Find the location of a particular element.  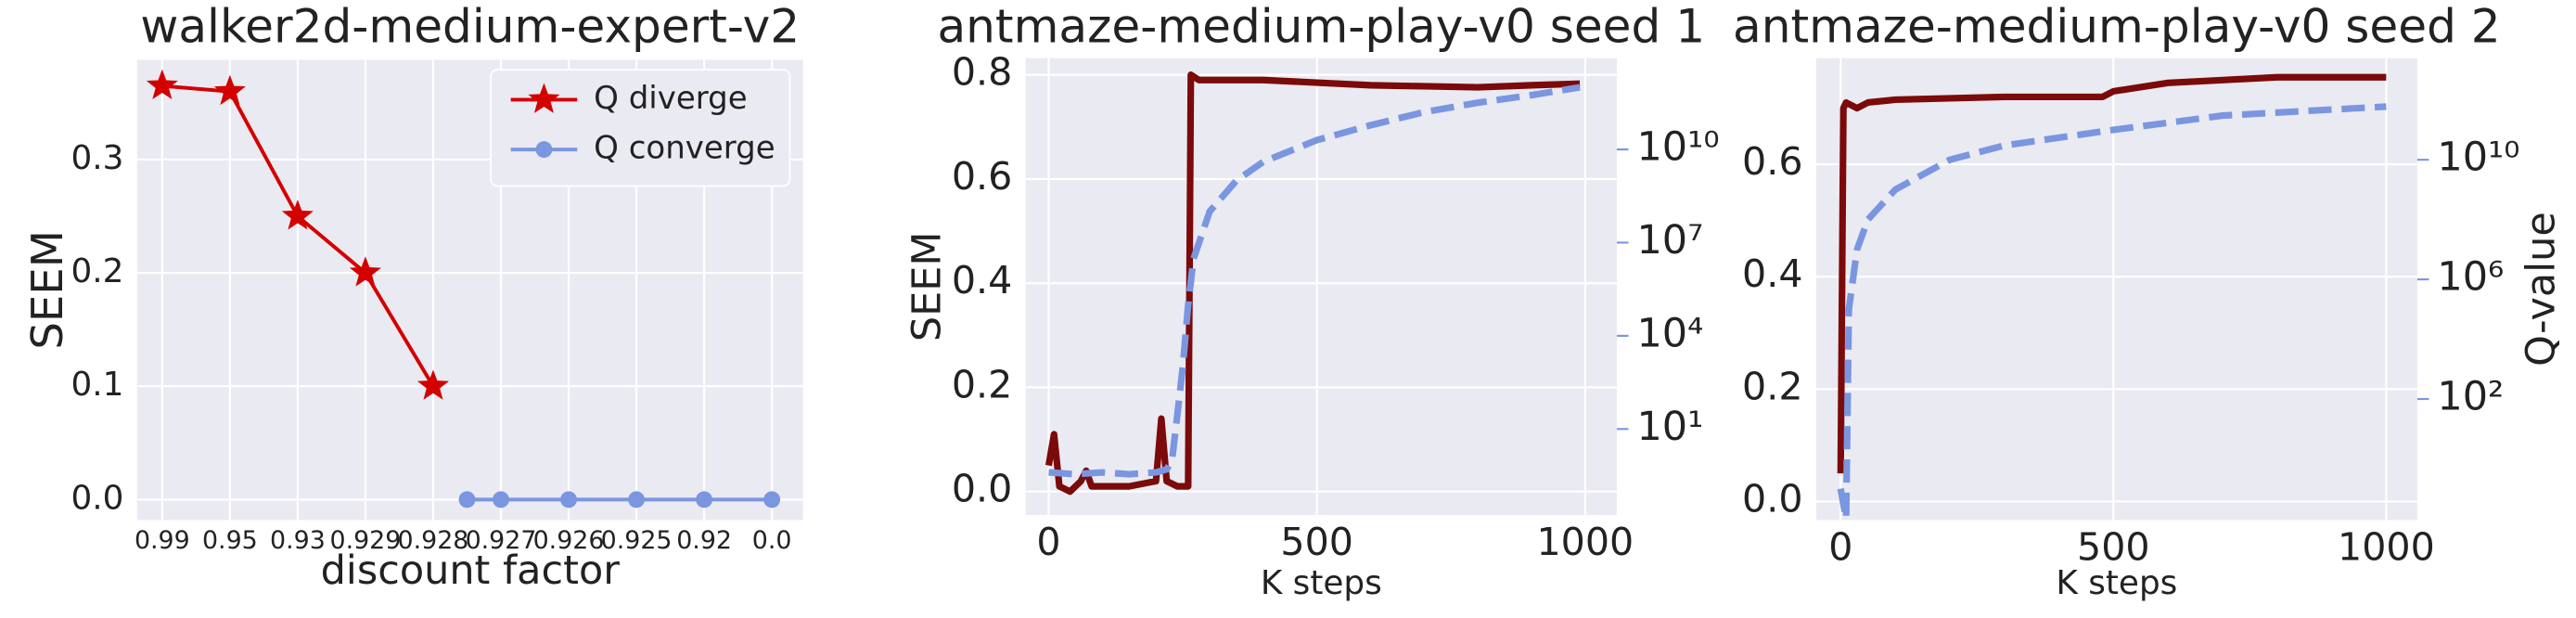

y-tick-label: 0.8 is located at coordinates (982, 72).